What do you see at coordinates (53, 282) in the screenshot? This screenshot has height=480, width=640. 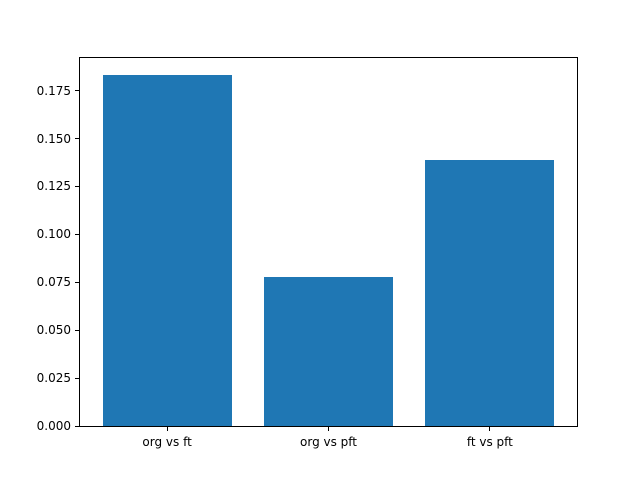 I see `y-tick-label: 0.075` at bounding box center [53, 282].